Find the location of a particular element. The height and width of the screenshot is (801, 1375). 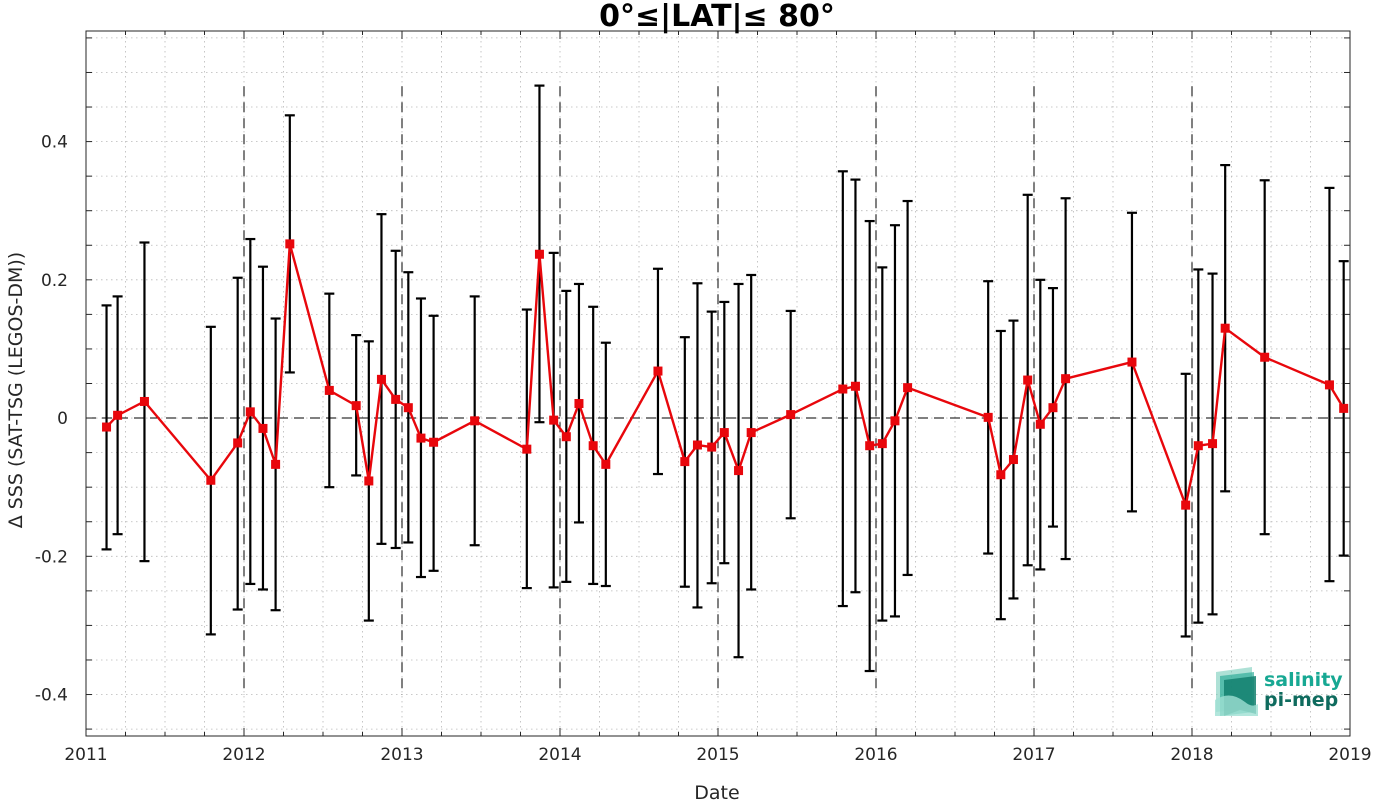

y-tick-label: -0.4 is located at coordinates (51, 696).